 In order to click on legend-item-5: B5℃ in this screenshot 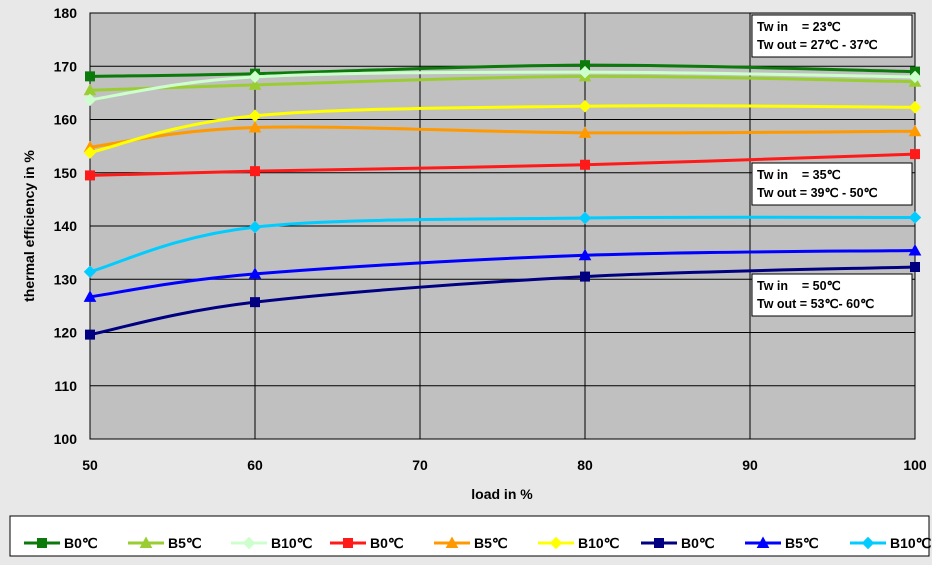, I will do `click(471, 543)`.